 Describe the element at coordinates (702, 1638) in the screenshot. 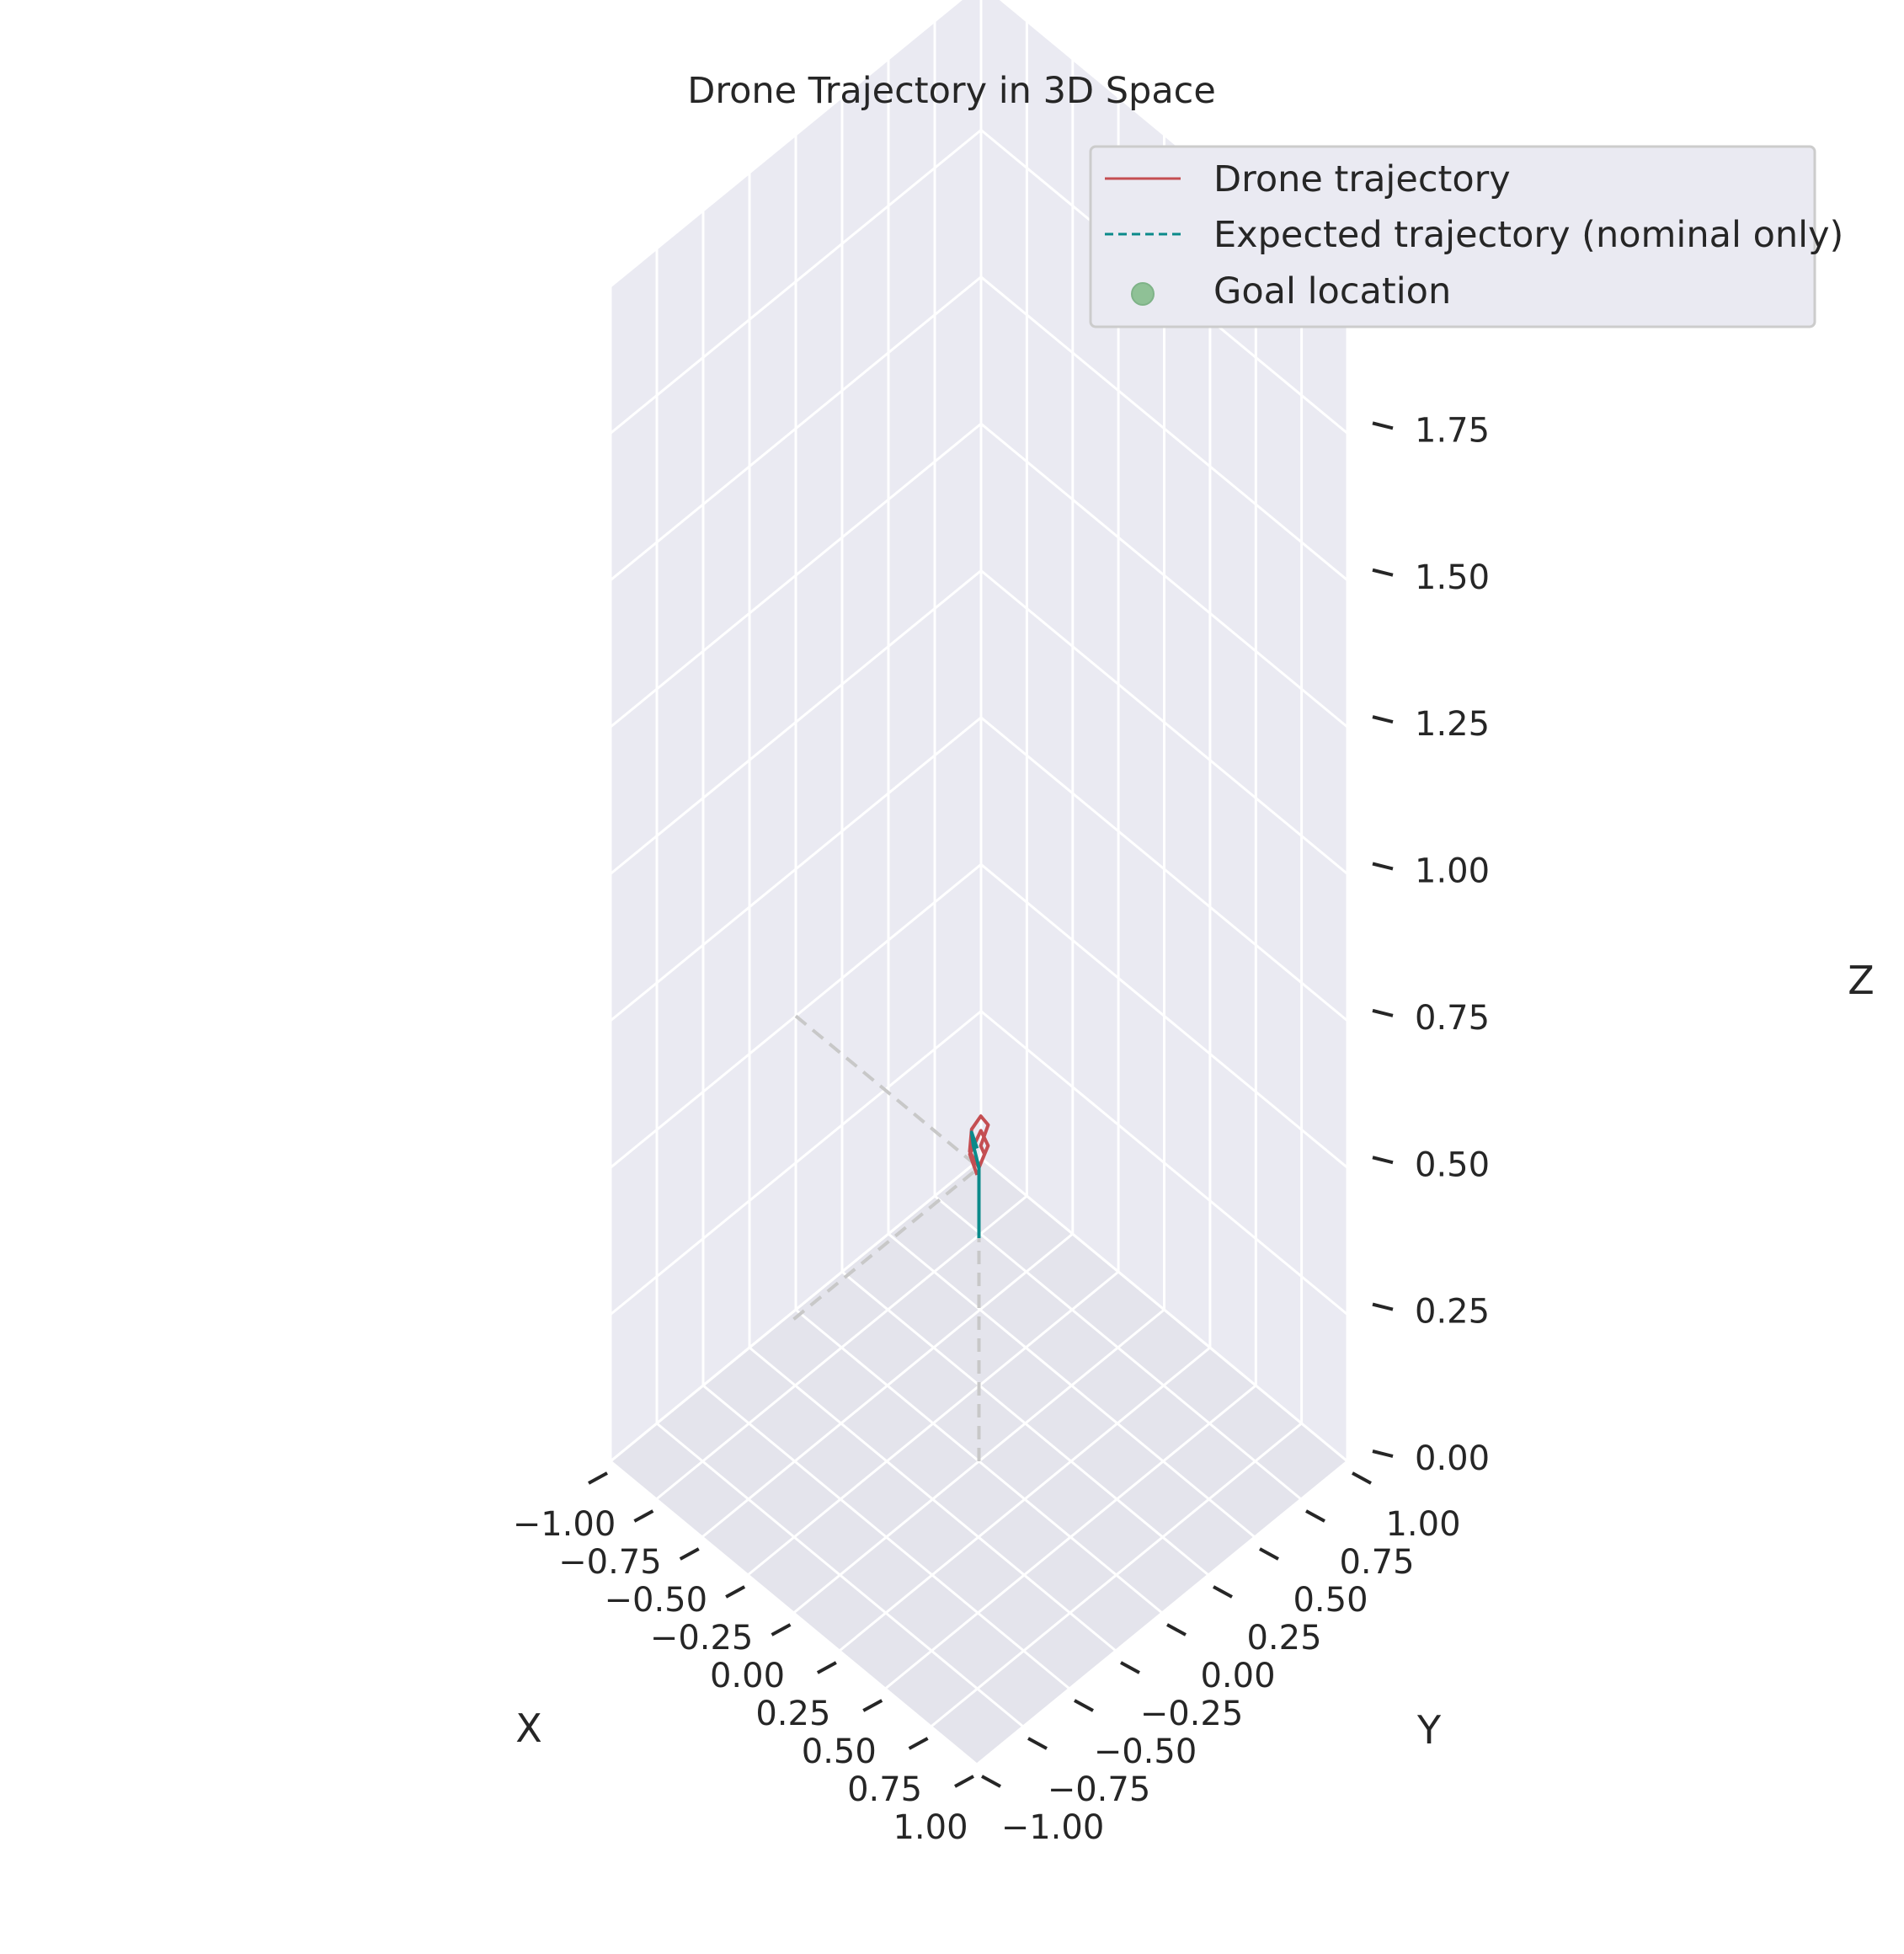

I see `x-tick-label: −0.25` at that location.